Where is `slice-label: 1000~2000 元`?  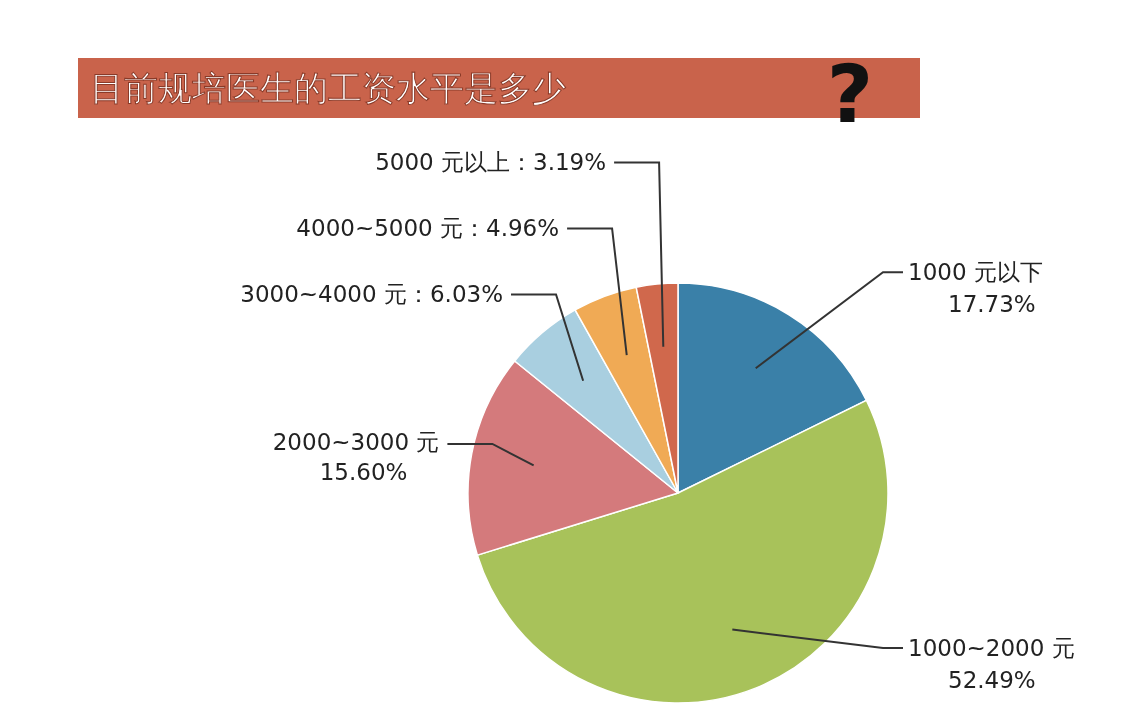 slice-label: 1000~2000 元 is located at coordinates (991, 648).